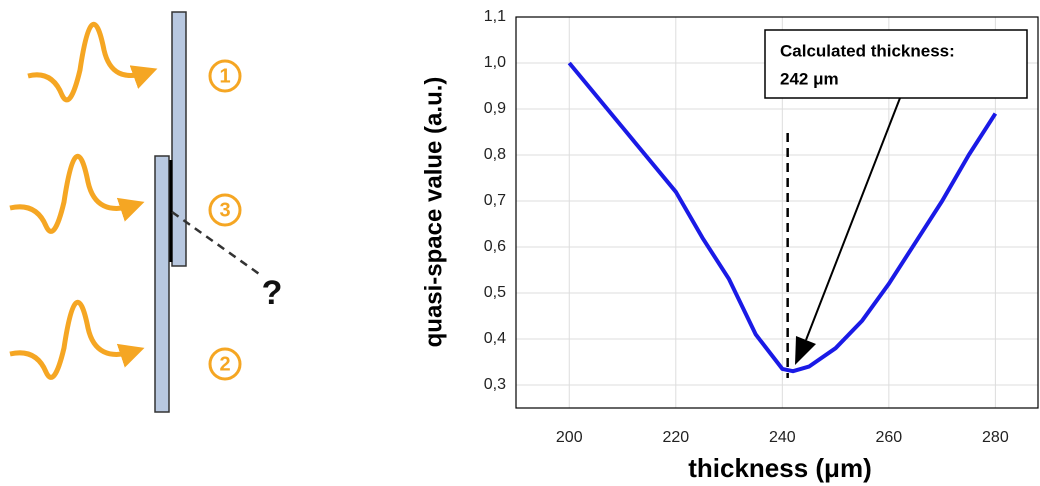 The height and width of the screenshot is (486, 1040). I want to click on y-tick-label: 0,9, so click(495, 108).